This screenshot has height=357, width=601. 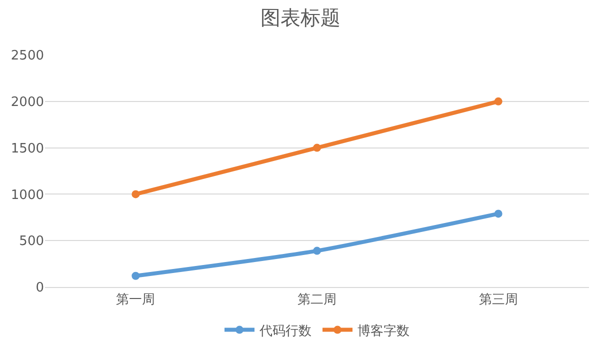 What do you see at coordinates (27, 195) in the screenshot?
I see `y-tick-label: 1000` at bounding box center [27, 195].